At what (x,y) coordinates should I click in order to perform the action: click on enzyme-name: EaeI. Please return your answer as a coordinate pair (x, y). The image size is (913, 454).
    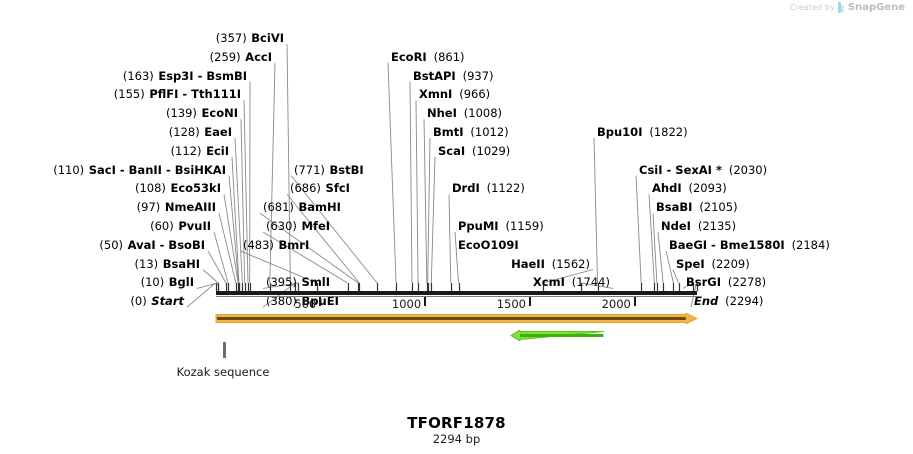
    Looking at the image, I should click on (218, 132).